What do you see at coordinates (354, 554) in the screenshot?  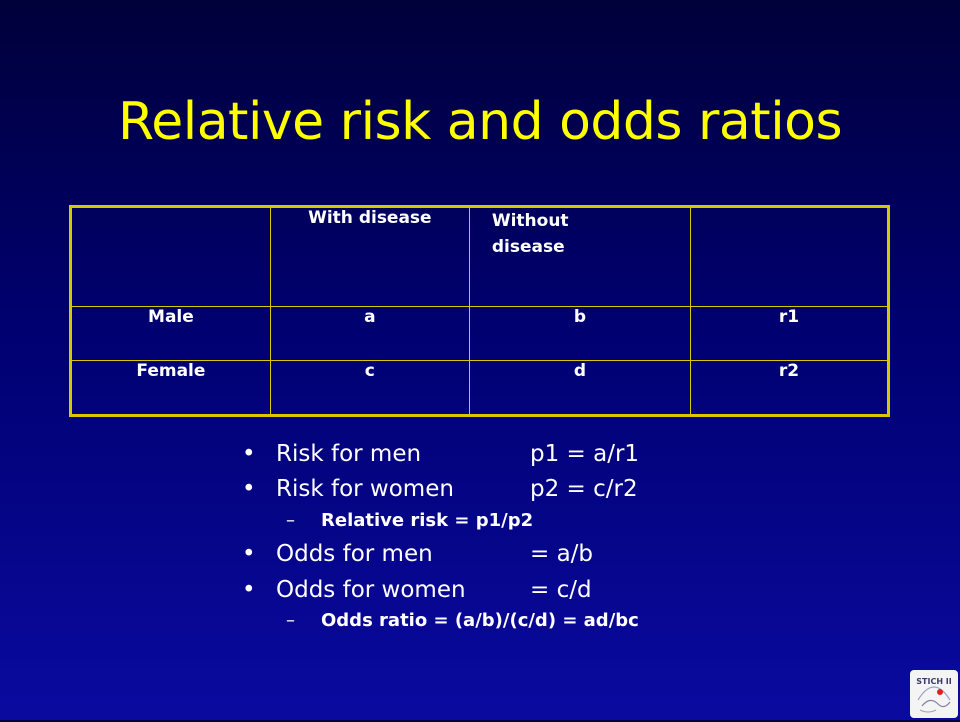 I see `bullet-label: Odds for men` at bounding box center [354, 554].